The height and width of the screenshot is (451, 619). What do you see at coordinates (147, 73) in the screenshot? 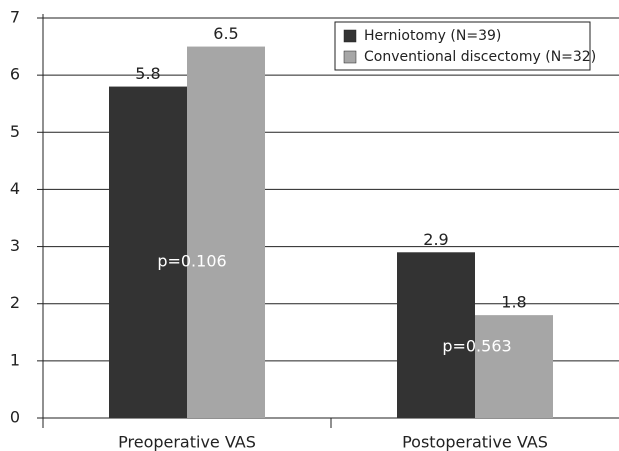
I see `value-label: 5.8` at bounding box center [147, 73].